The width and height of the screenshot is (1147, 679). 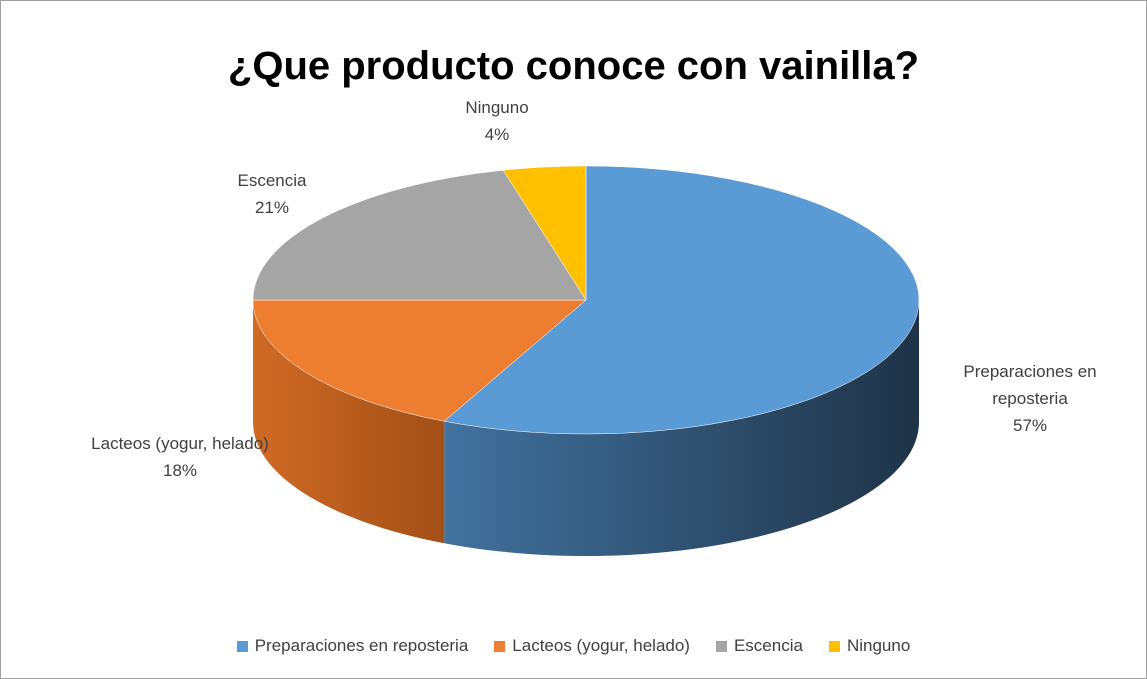 What do you see at coordinates (272, 207) in the screenshot?
I see `data-label-value: 21%` at bounding box center [272, 207].